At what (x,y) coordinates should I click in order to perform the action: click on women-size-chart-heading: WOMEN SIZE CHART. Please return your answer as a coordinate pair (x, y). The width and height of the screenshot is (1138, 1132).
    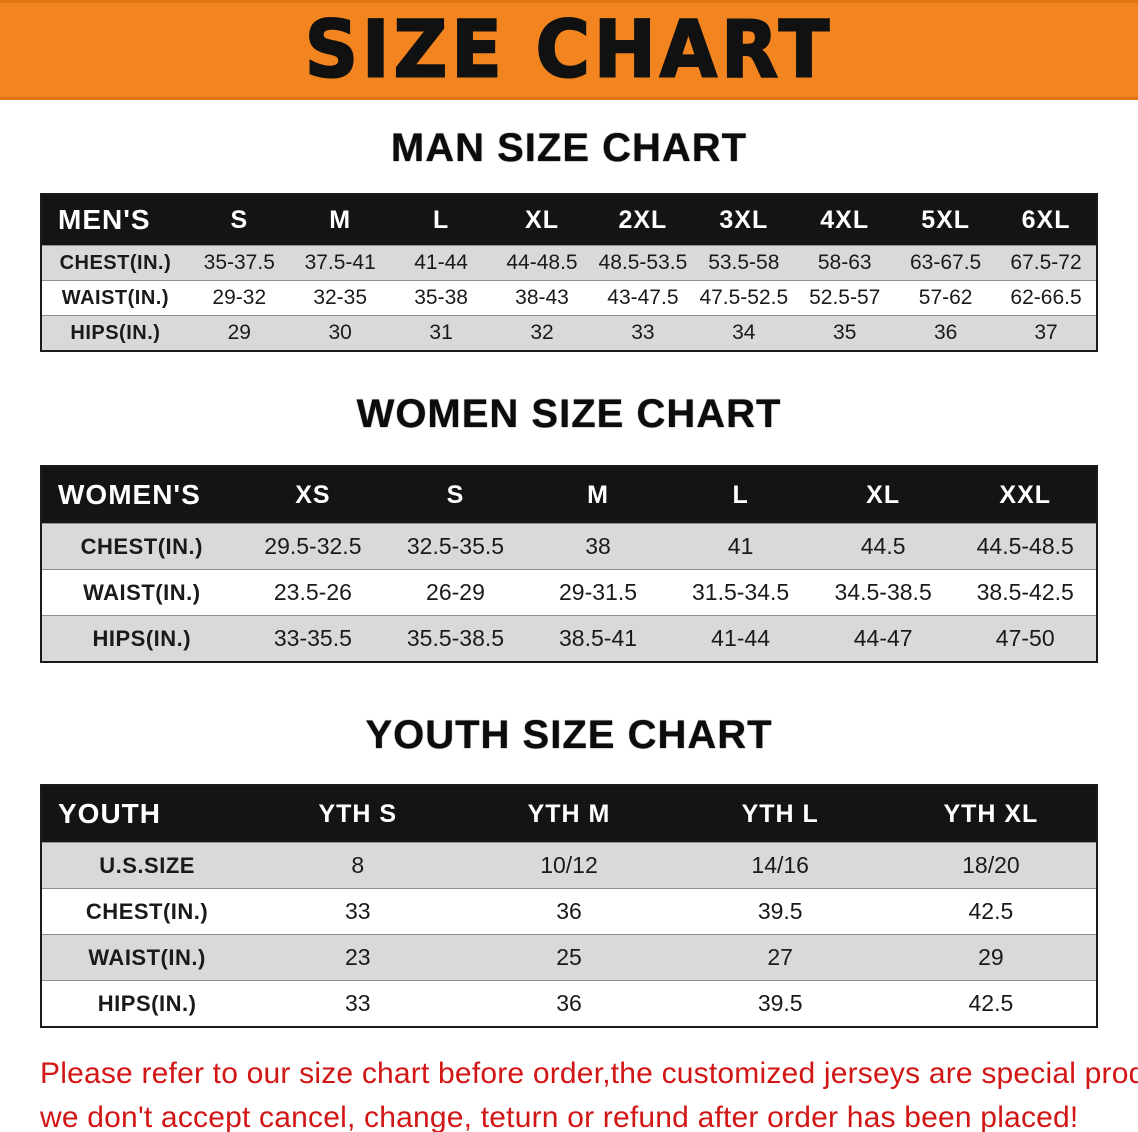
    Looking at the image, I should click on (569, 414).